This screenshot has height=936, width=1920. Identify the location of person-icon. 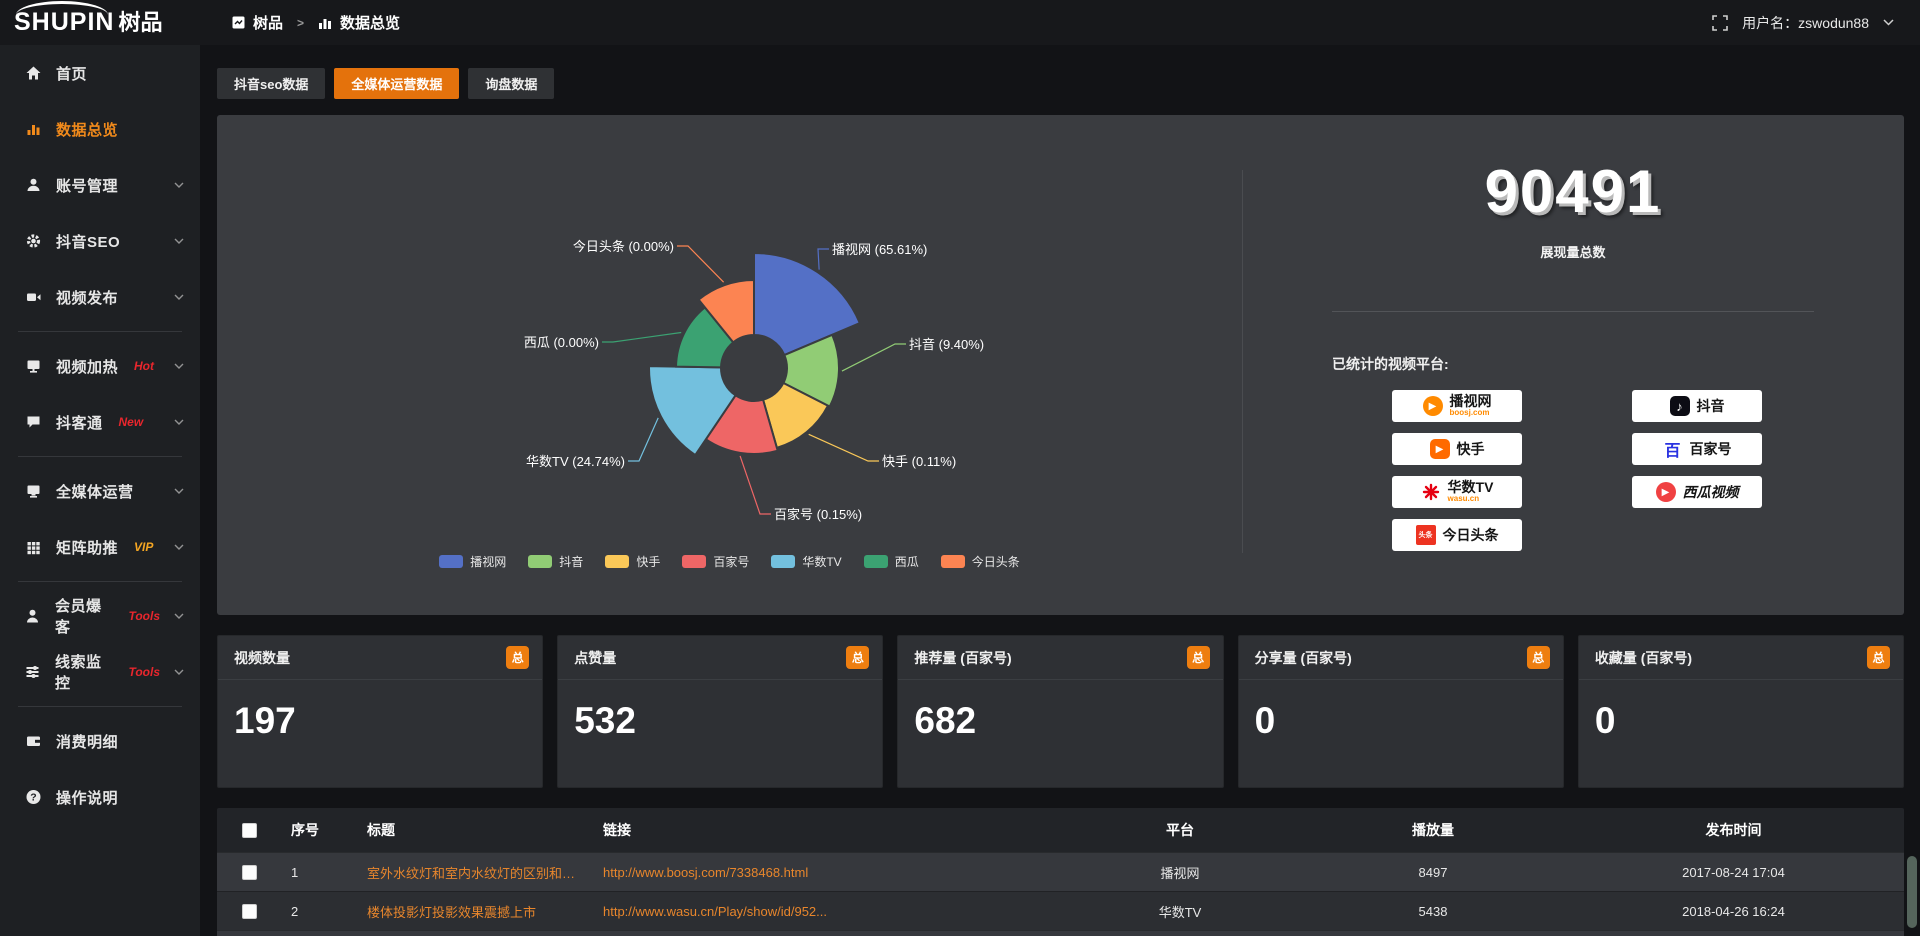
(32, 616).